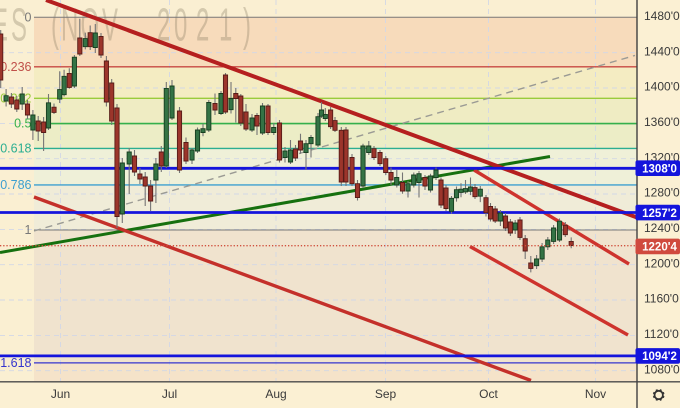 Image resolution: width=680 pixels, height=408 pixels. Describe the element at coordinates (15, 67) in the screenshot. I see `svg-text: 0.236` at that location.